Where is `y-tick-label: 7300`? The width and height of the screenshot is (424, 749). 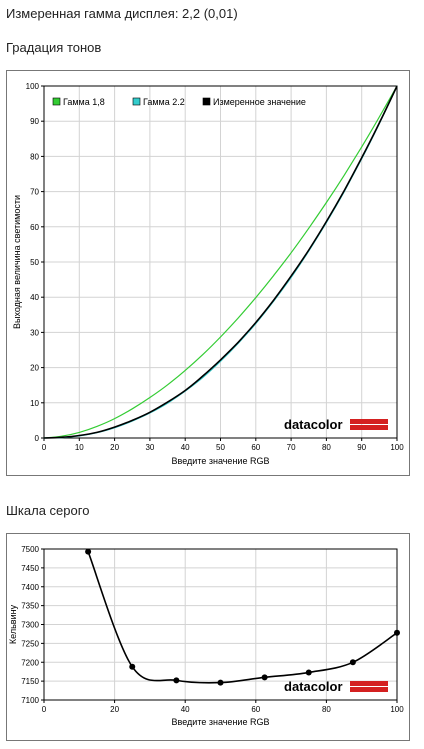
y-tick-label: 7300 is located at coordinates (30, 625).